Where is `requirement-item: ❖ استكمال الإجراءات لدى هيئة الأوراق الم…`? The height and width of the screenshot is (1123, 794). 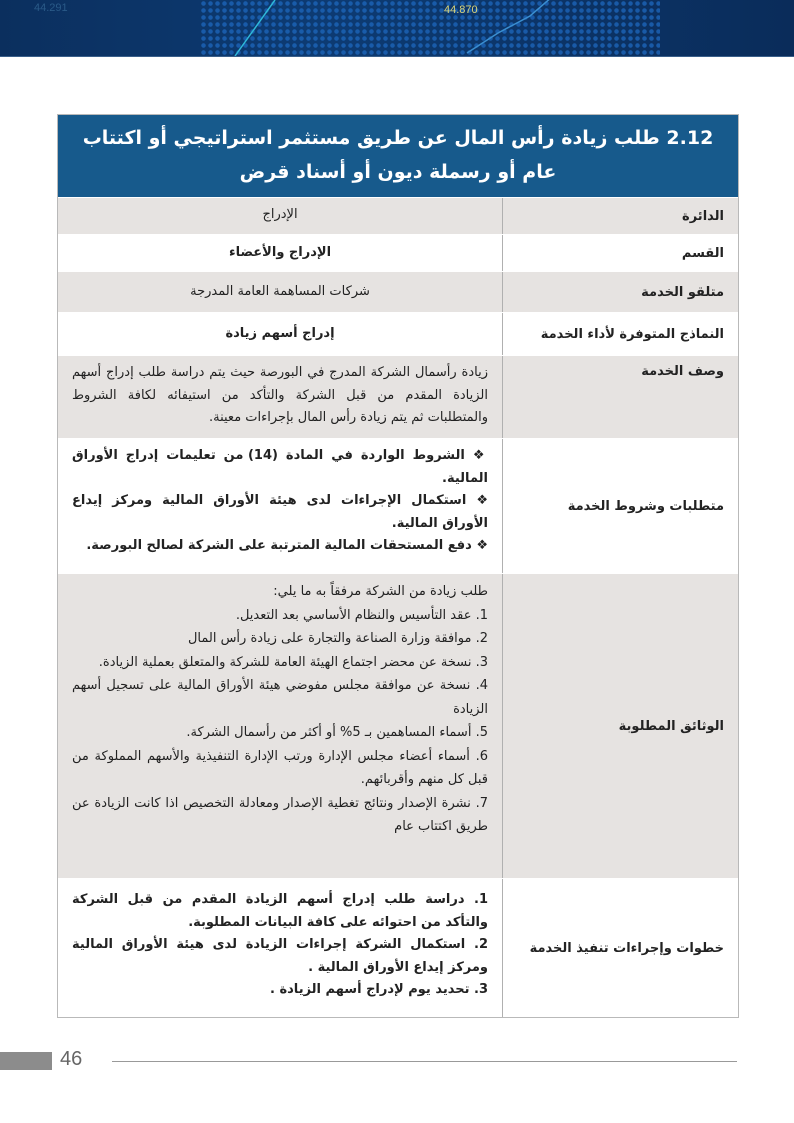
requirement-item: ❖ استكمال الإجراءات لدى هيئة الأوراق الم… is located at coordinates (280, 512).